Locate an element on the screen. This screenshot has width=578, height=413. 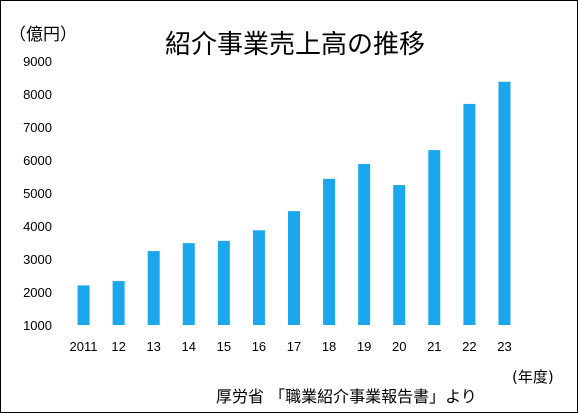
x-tick-label: 15 is located at coordinates (224, 346).